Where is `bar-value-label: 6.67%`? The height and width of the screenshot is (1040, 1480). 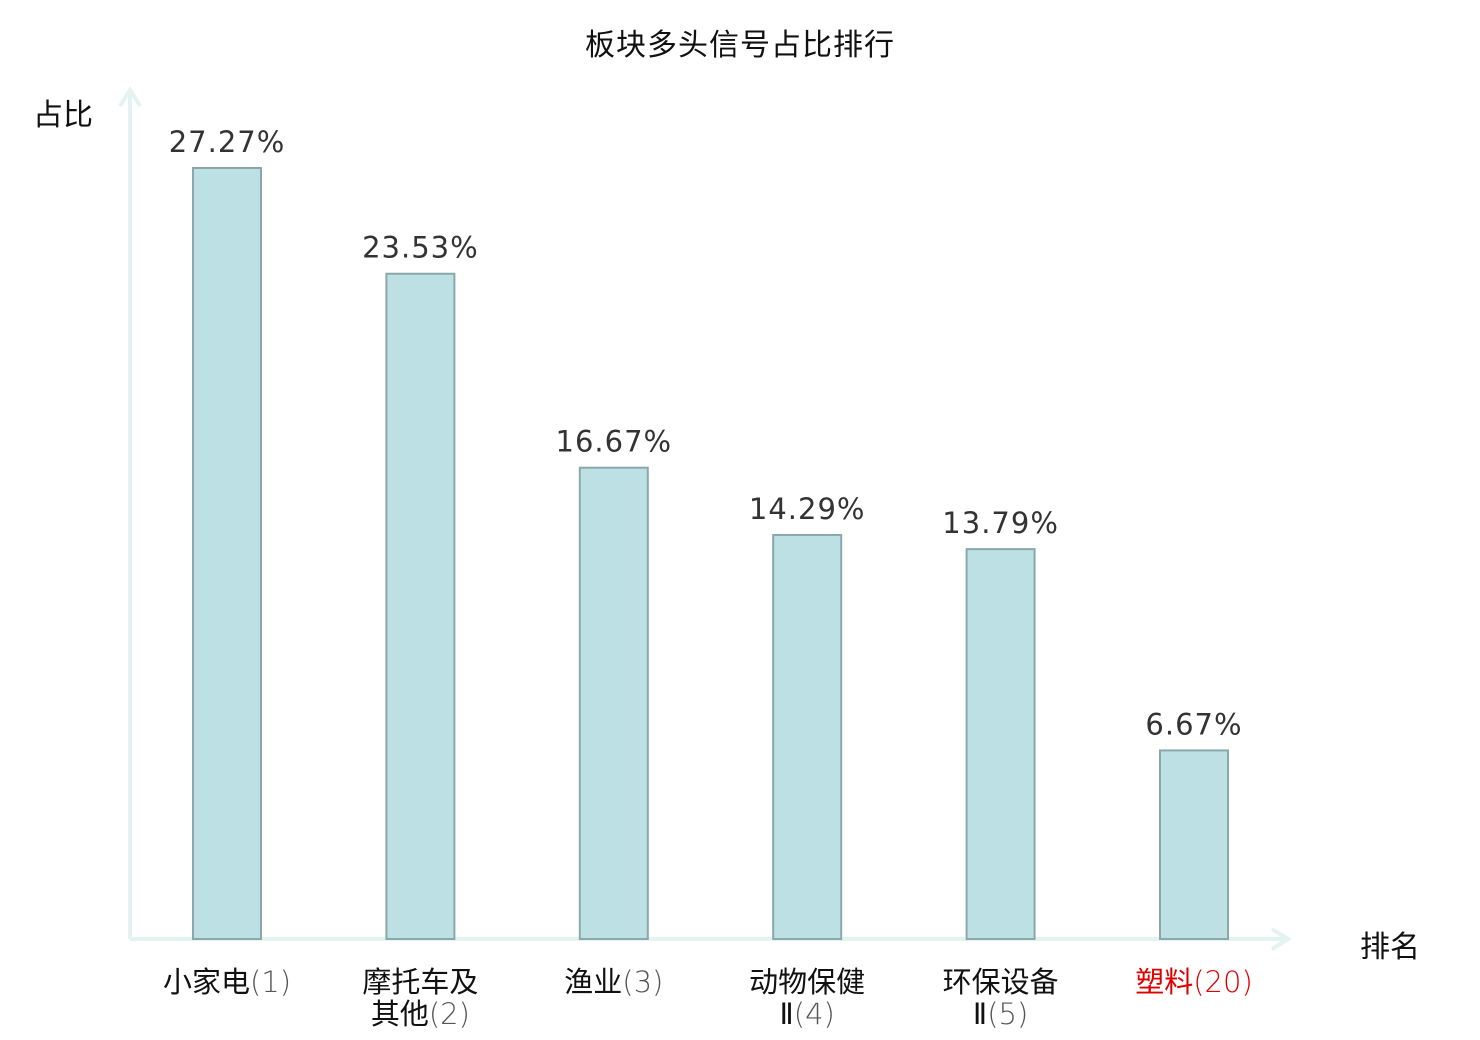
bar-value-label: 6.67% is located at coordinates (1193, 724).